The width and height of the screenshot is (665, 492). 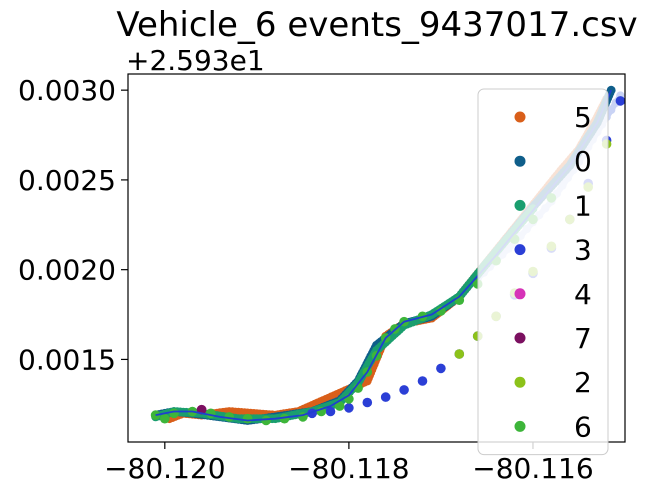 I want to click on legend-label: 5, so click(x=583, y=117).